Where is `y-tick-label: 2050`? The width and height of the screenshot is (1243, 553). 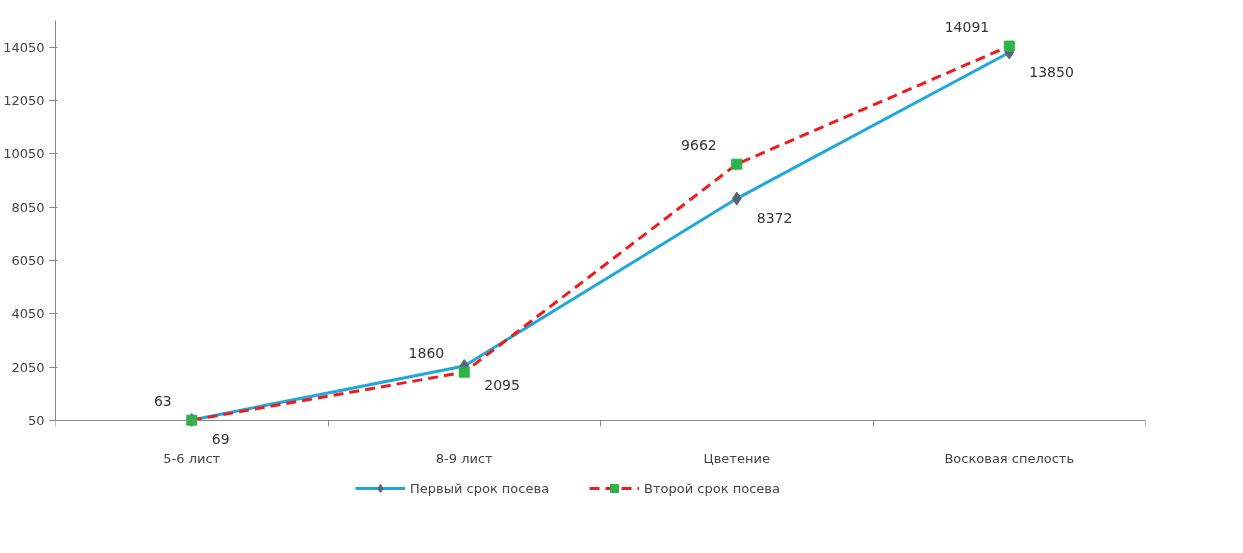 y-tick-label: 2050 is located at coordinates (28, 367).